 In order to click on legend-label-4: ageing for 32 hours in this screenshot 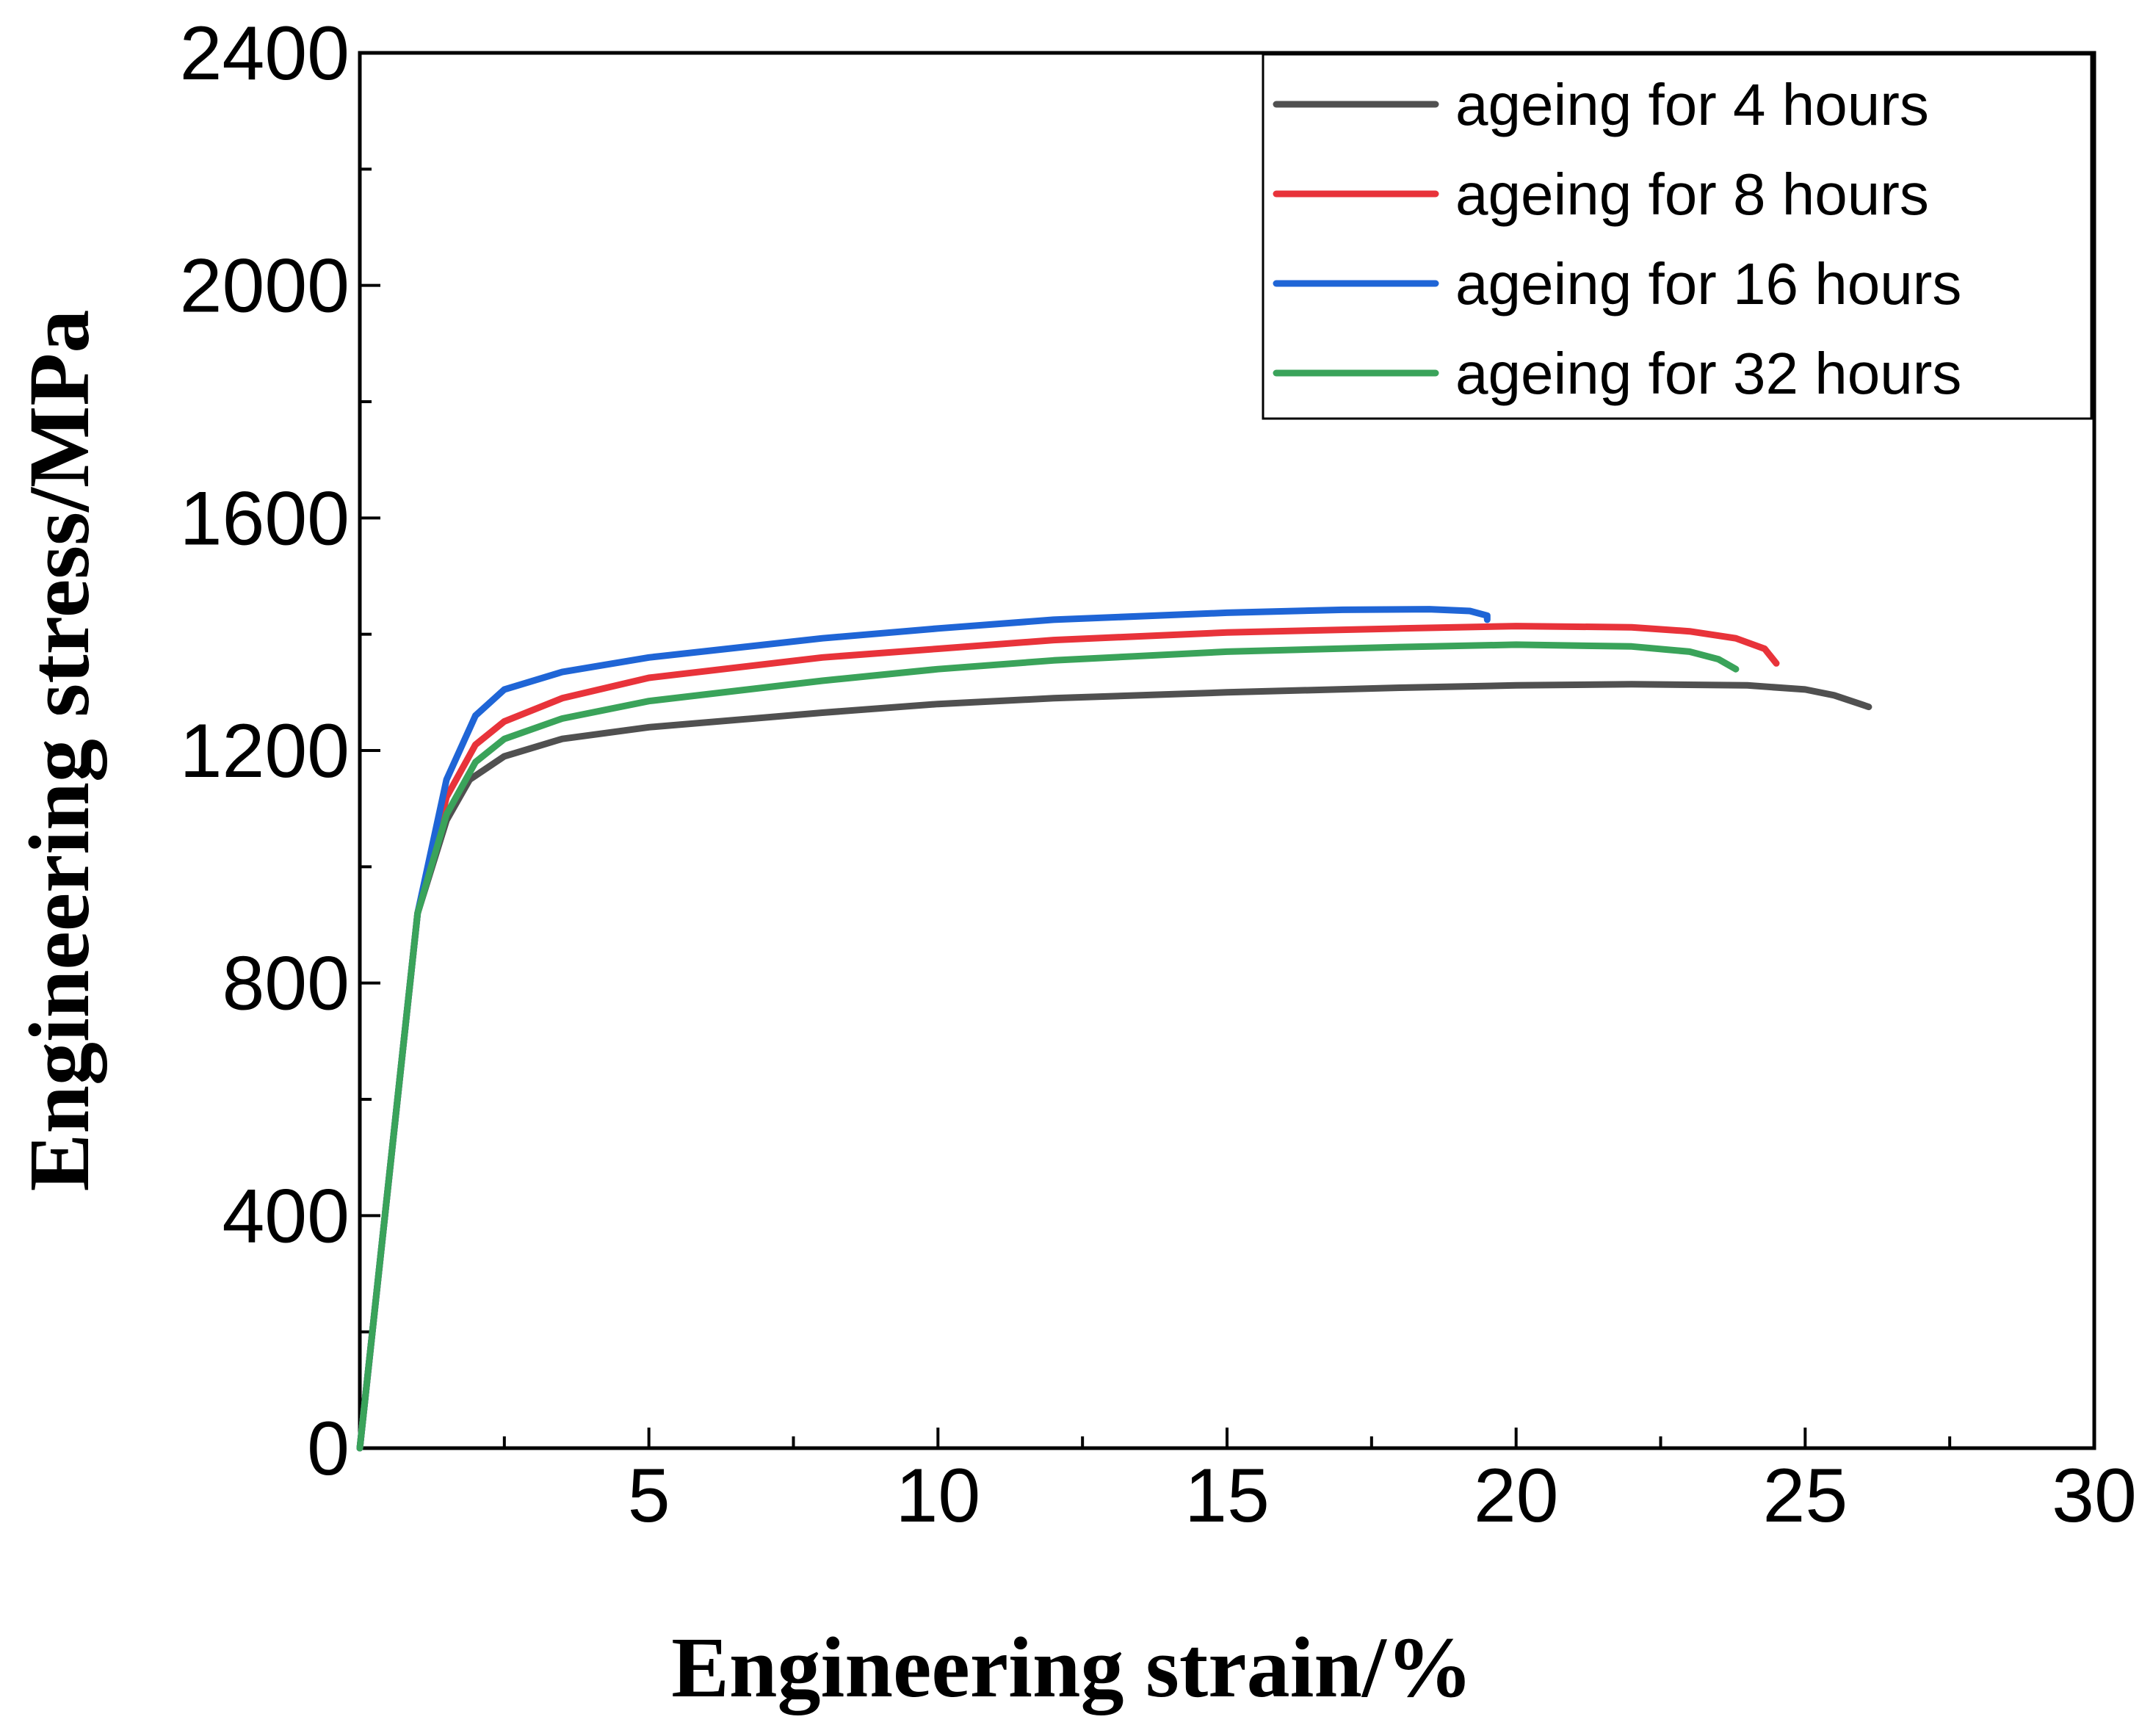, I will do `click(1708, 373)`.